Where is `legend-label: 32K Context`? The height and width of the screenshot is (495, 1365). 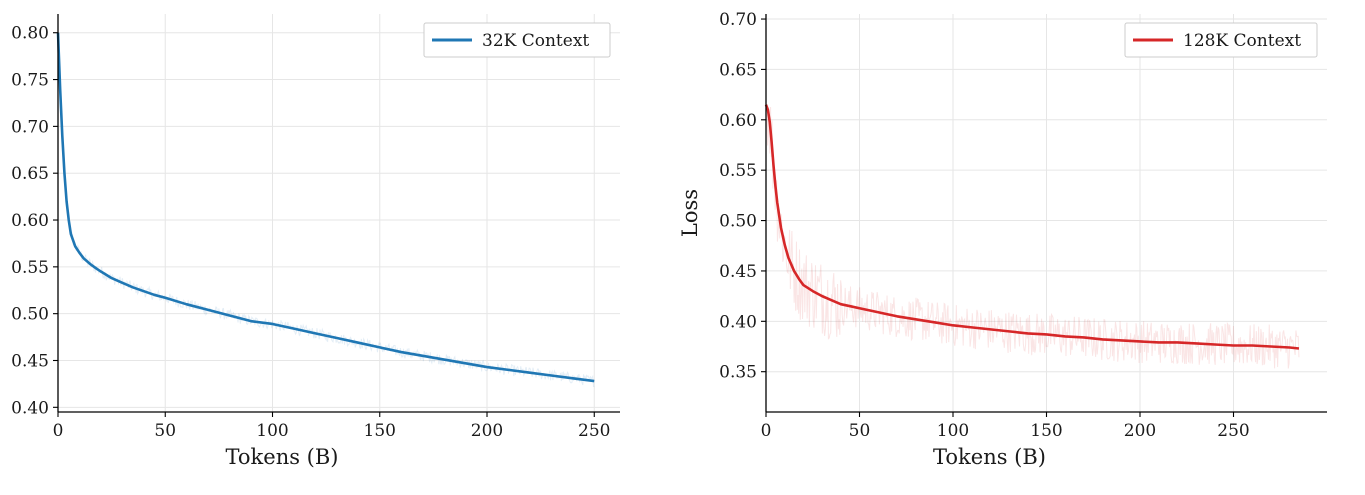
legend-label: 32K Context is located at coordinates (535, 41).